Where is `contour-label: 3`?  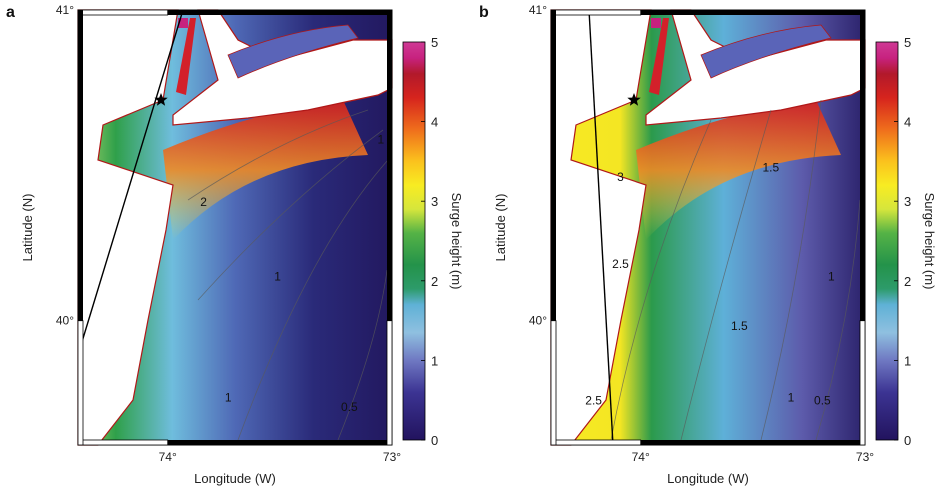
contour-label: 3 is located at coordinates (620, 177).